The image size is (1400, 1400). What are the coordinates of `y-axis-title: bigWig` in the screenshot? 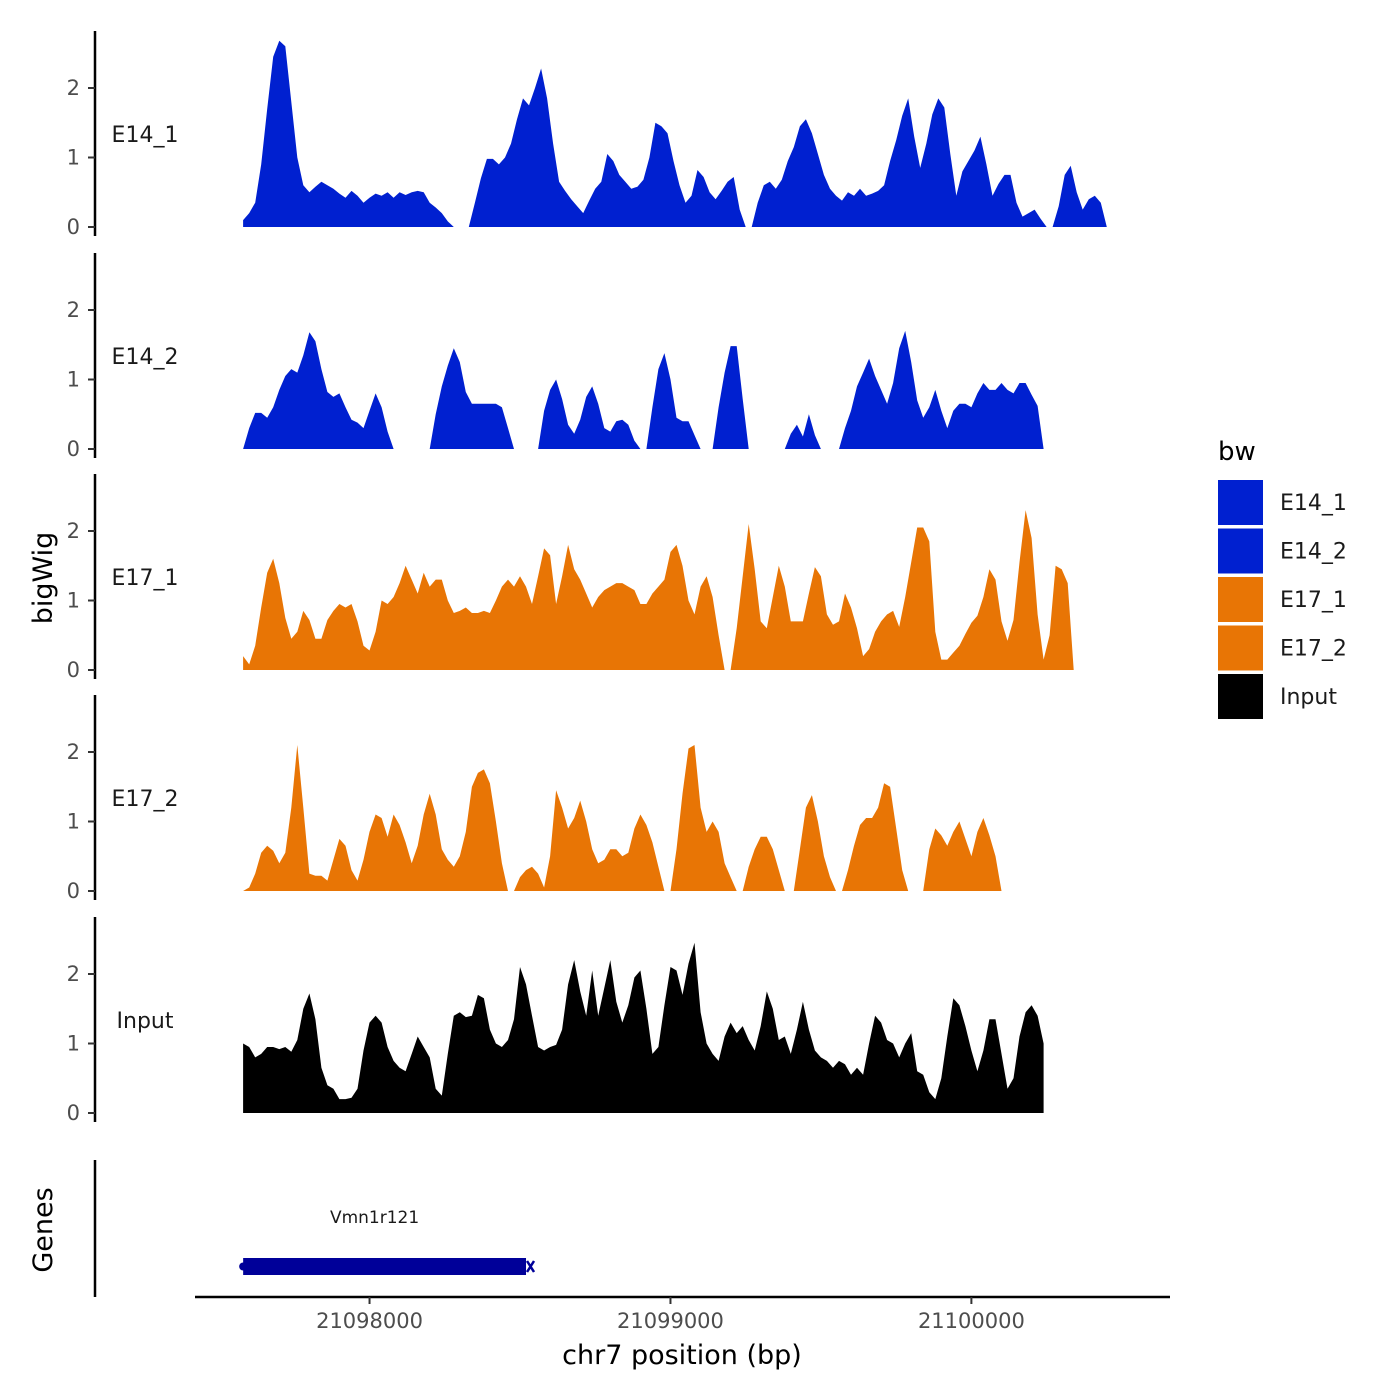 It's located at (43, 578).